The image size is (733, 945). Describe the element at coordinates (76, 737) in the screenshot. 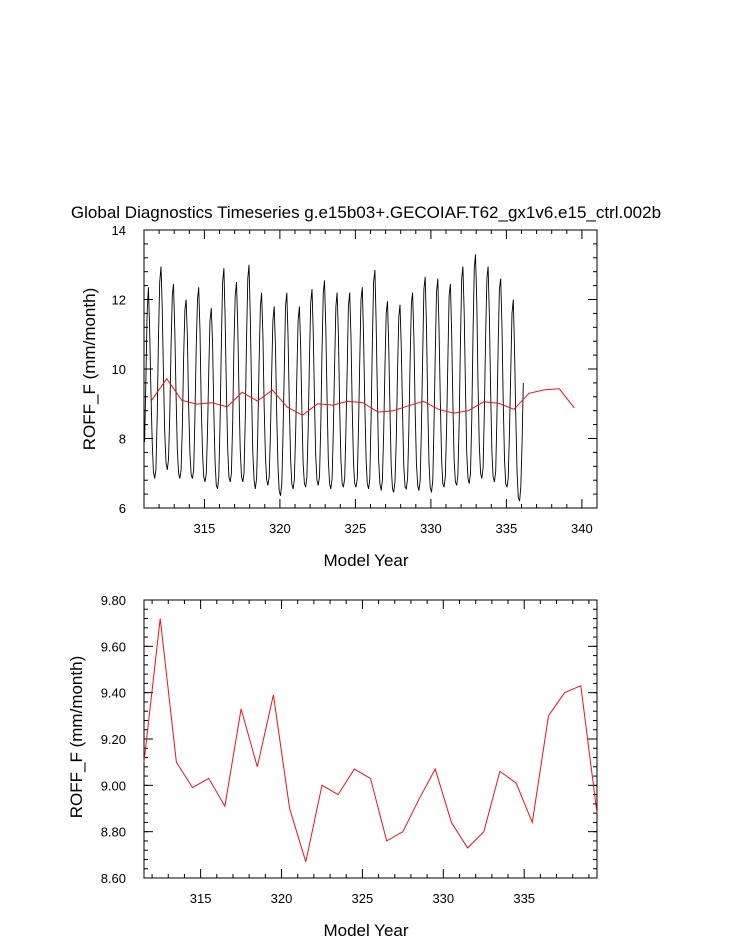

I see `bottom-y-axis-label: ROFF_F (mm/month)` at that location.